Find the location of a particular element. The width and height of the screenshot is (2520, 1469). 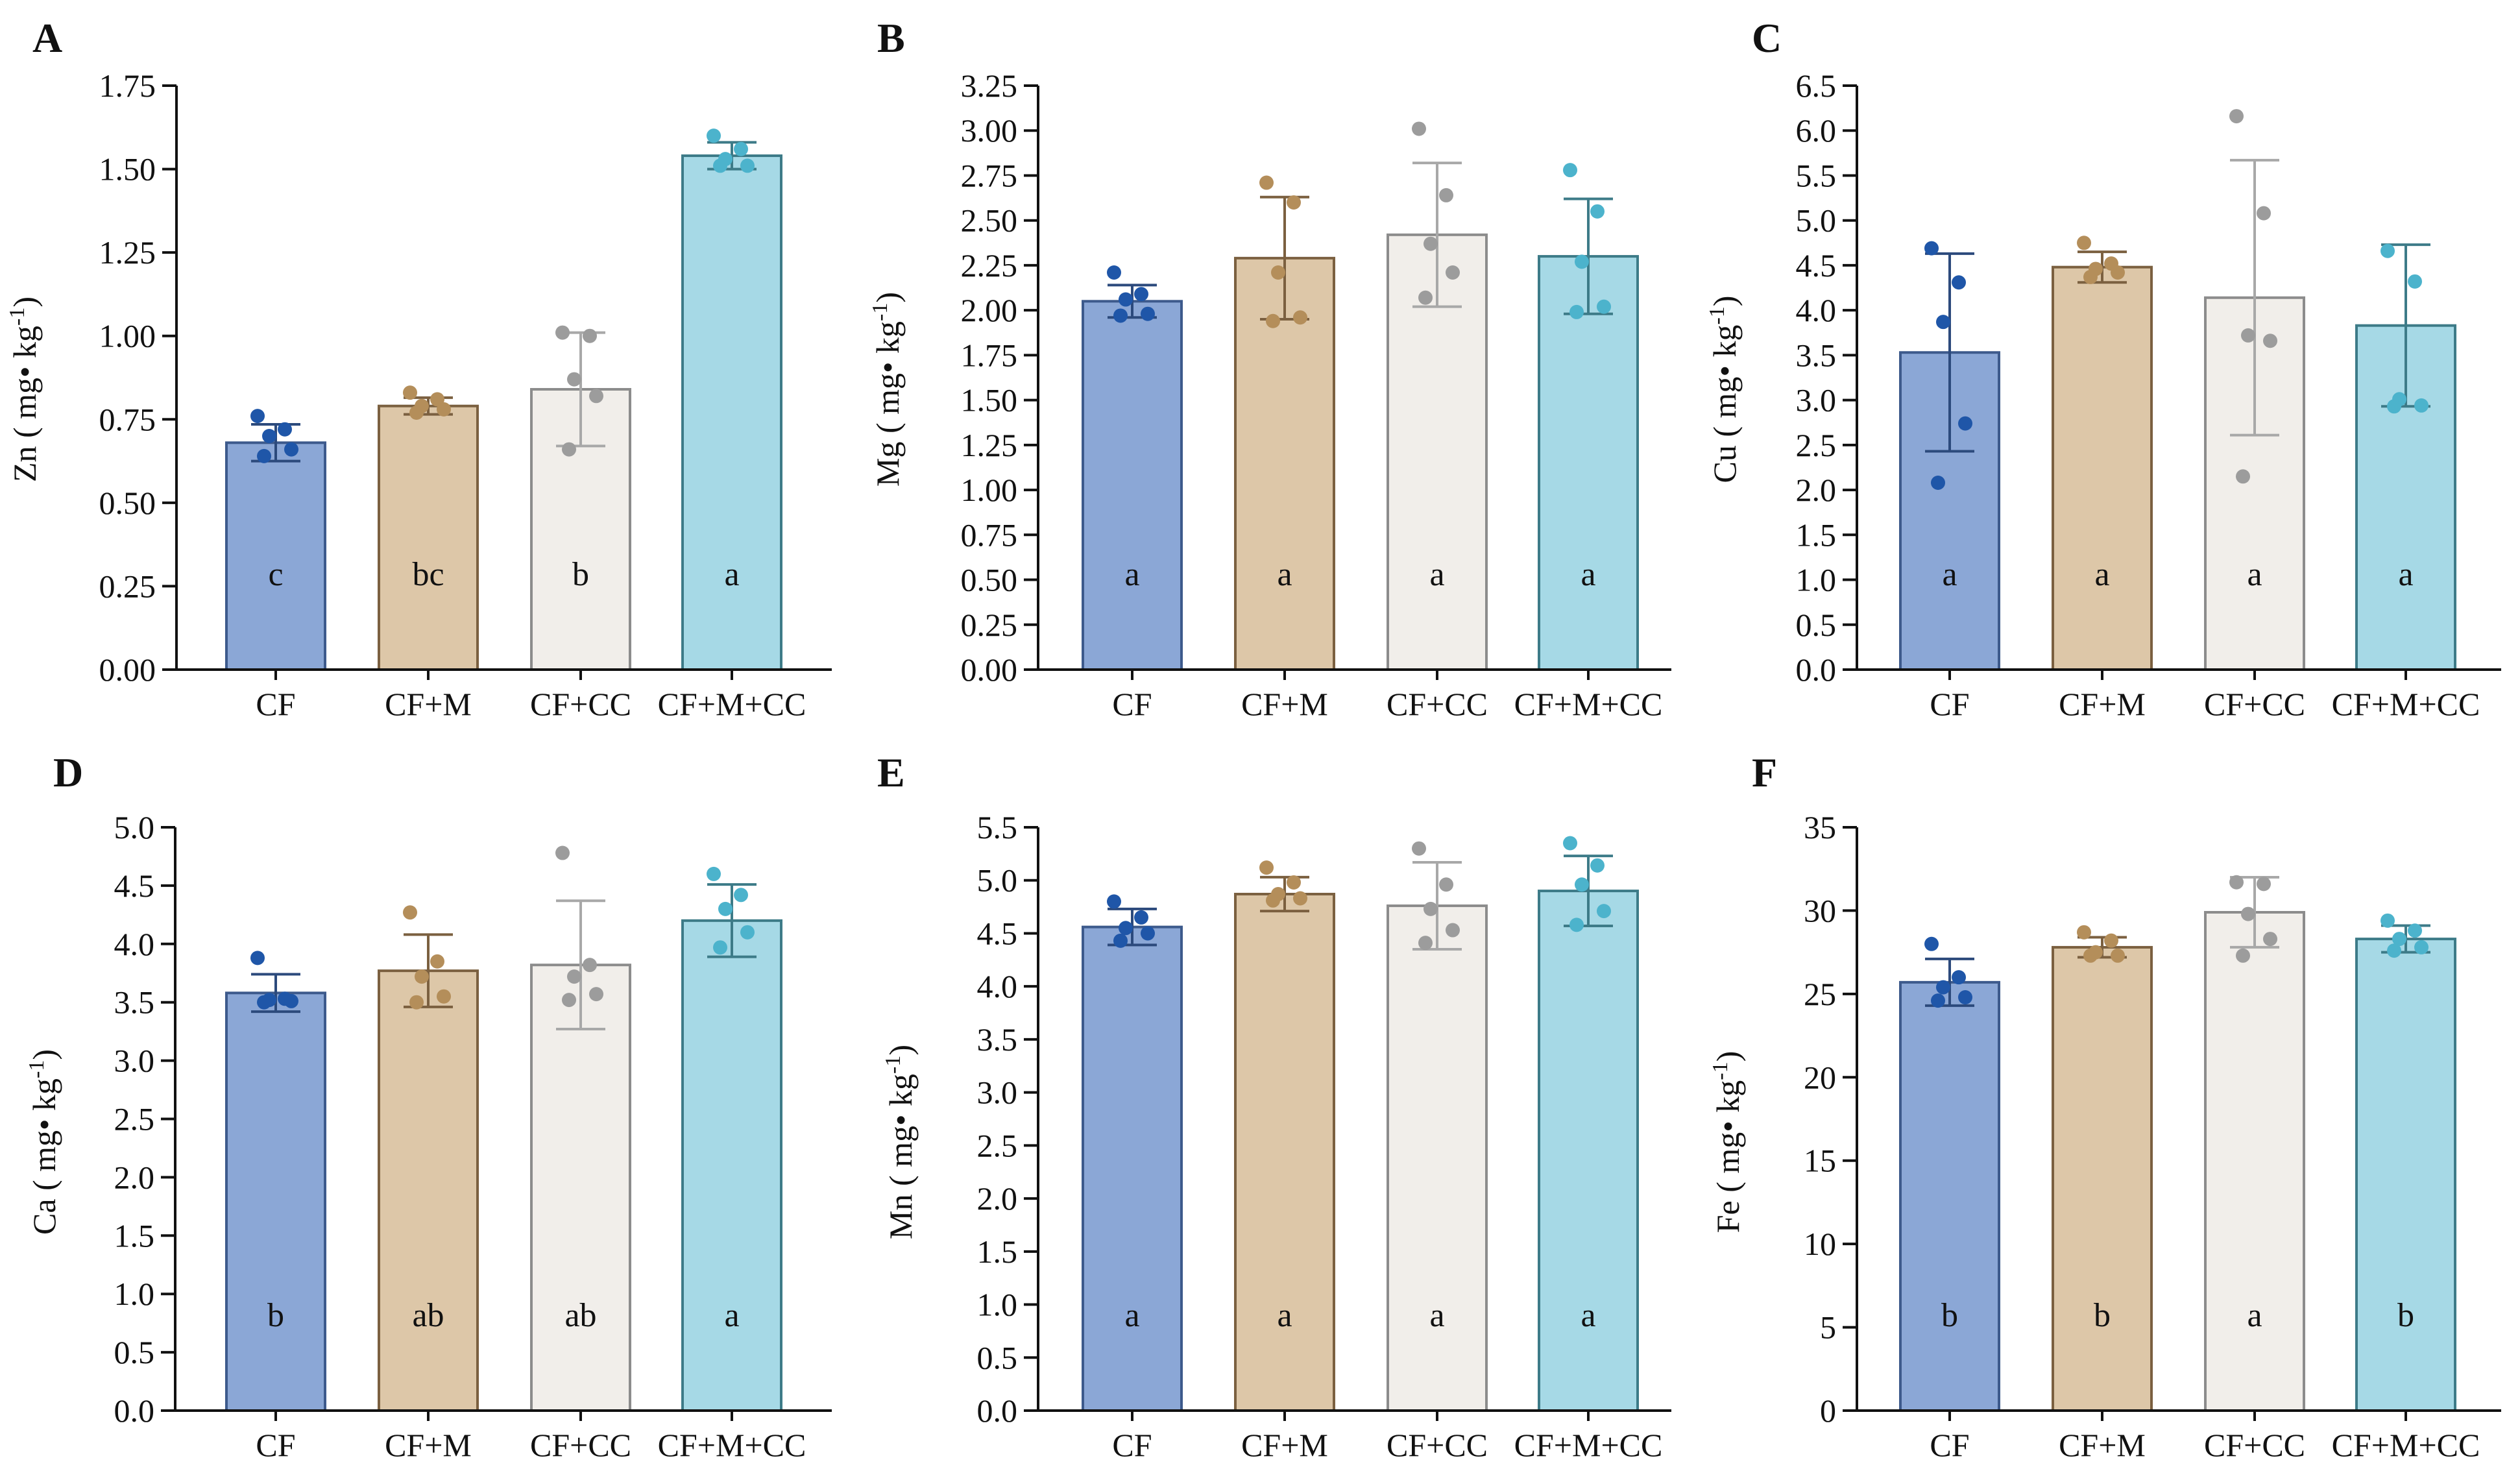

panel-letter: B is located at coordinates (891, 38).